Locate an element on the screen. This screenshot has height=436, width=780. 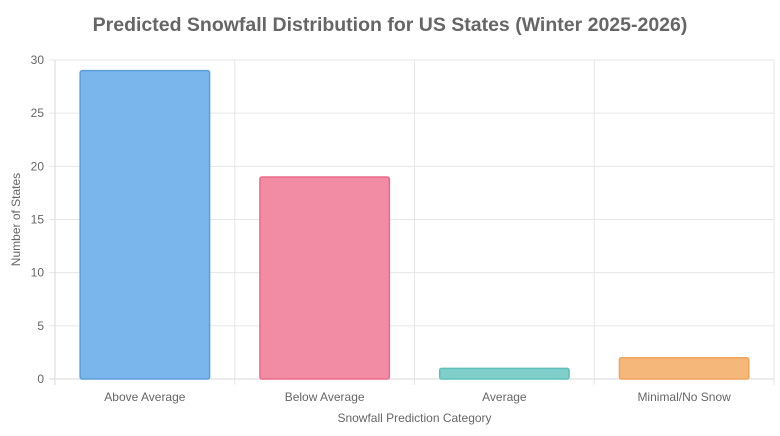
y-tick-label: 25 is located at coordinates (38, 113).